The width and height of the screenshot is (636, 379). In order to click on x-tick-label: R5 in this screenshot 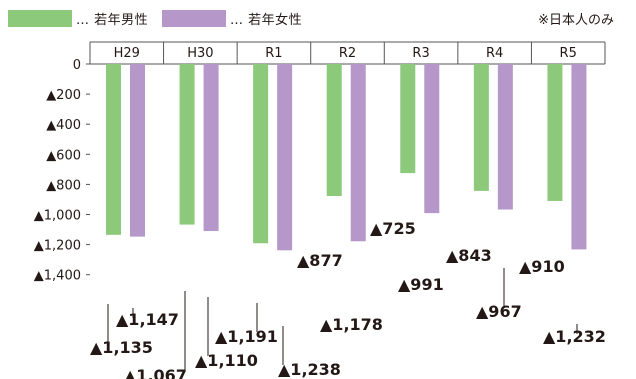, I will do `click(568, 53)`.